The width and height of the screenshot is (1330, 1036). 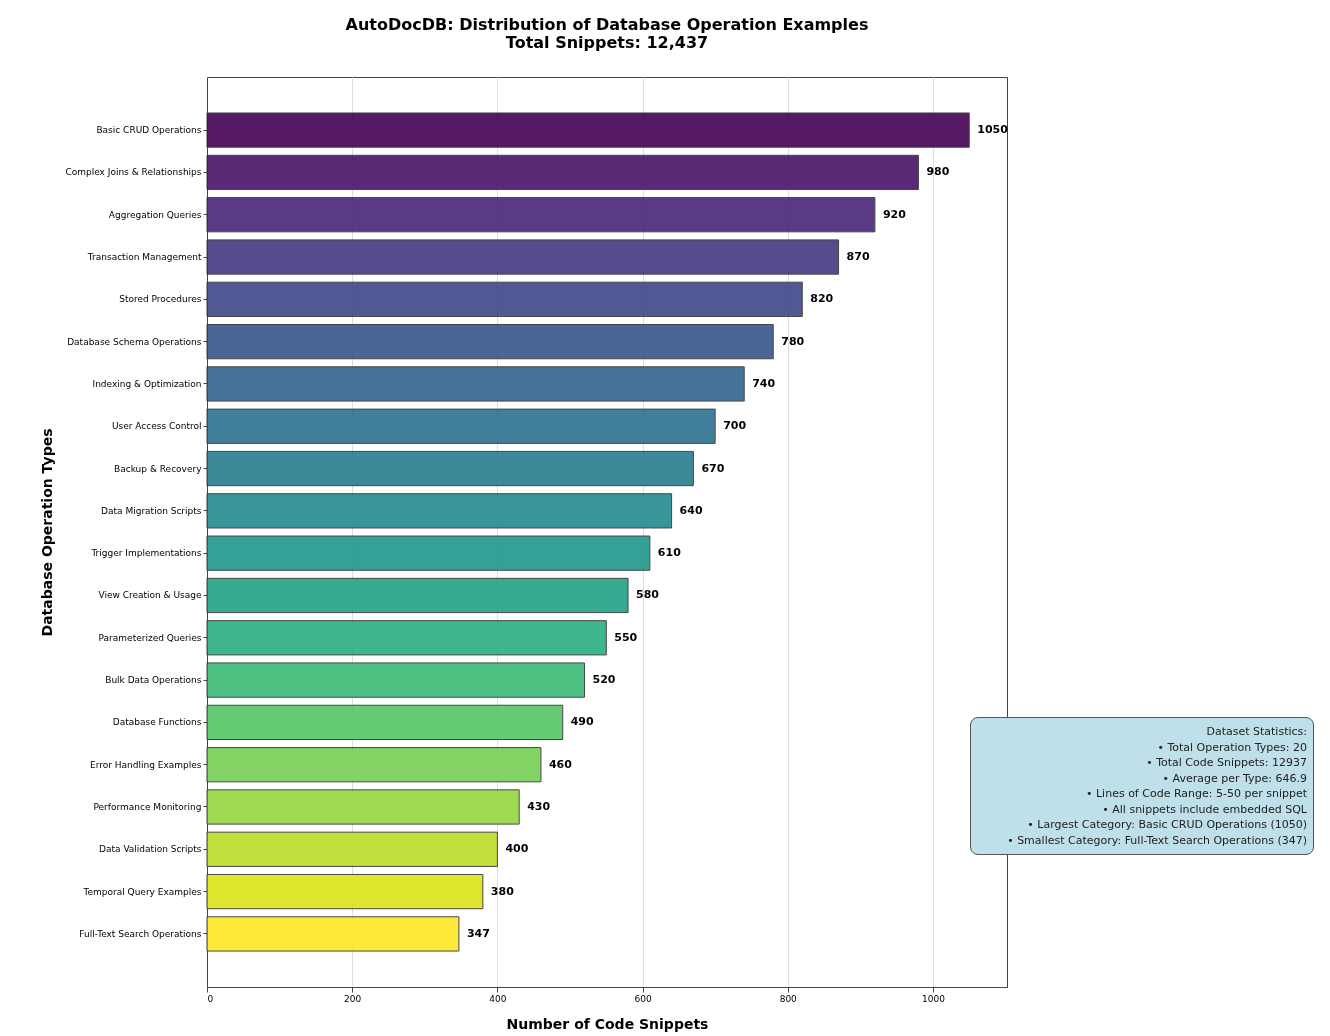 What do you see at coordinates (149, 130) in the screenshot?
I see `y-tick-label: Basic CRUD Operations` at bounding box center [149, 130].